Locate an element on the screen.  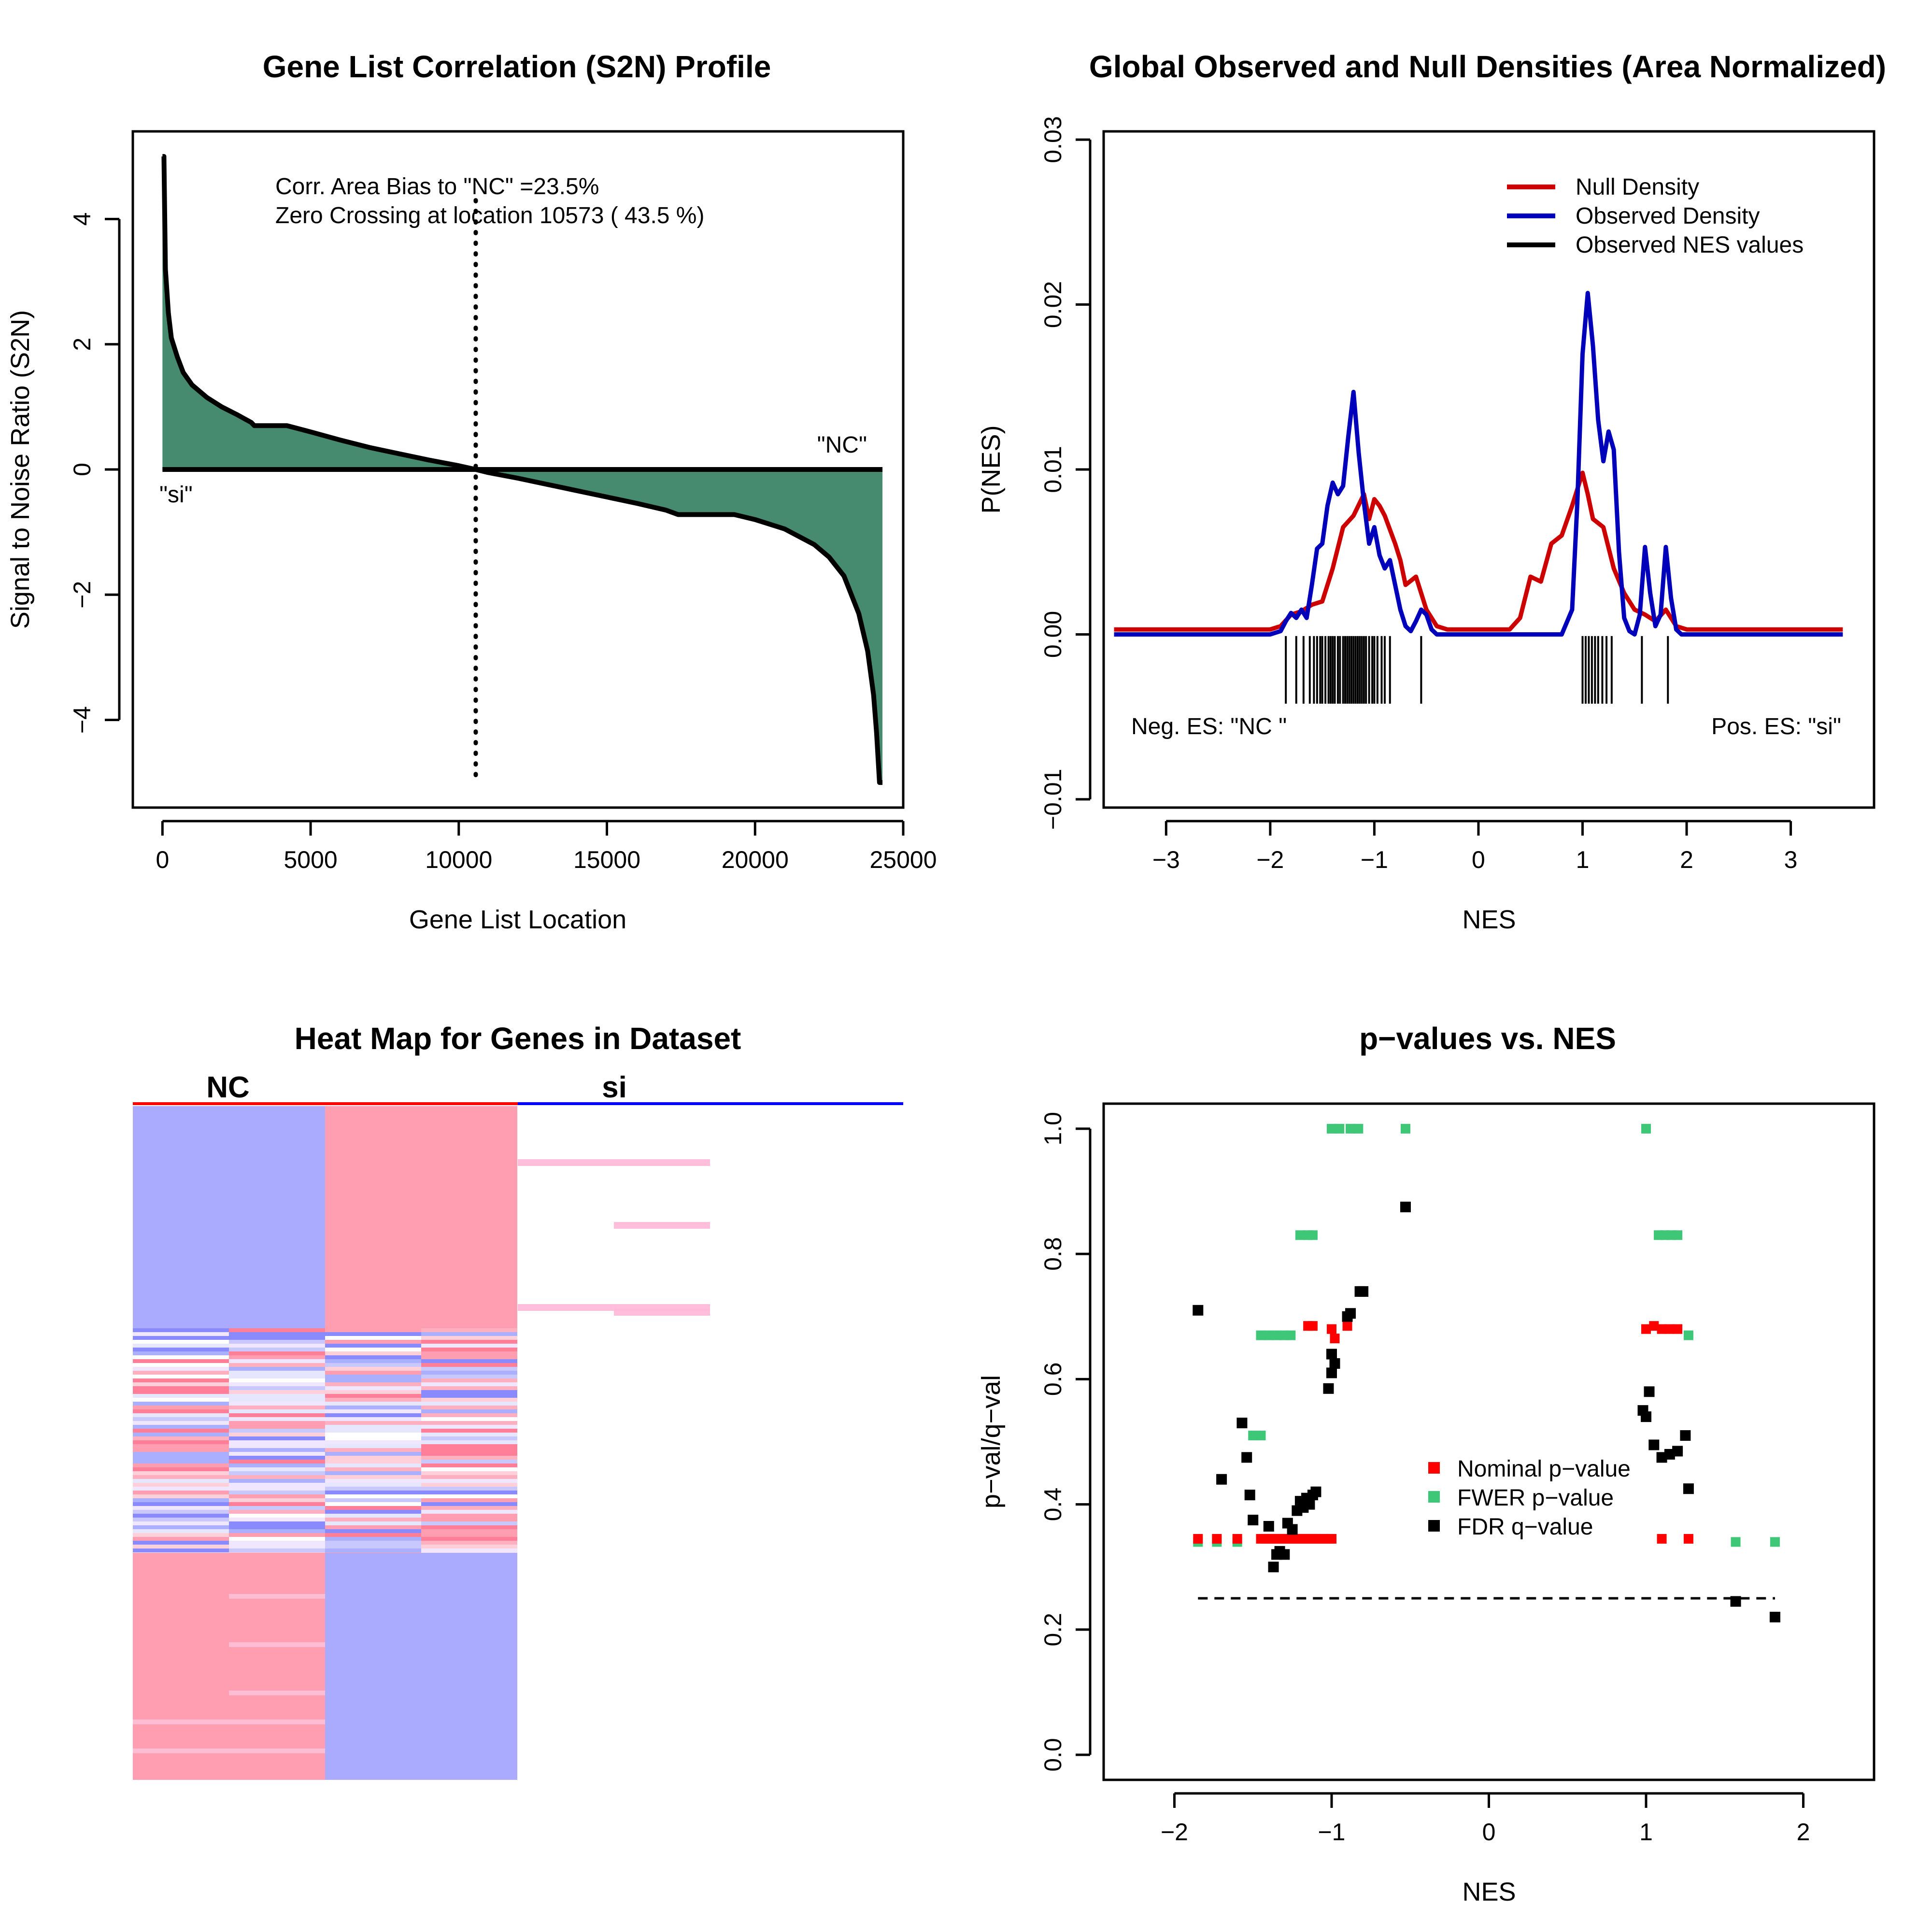
density-y-tick-label: 0.00 is located at coordinates (1052, 634).